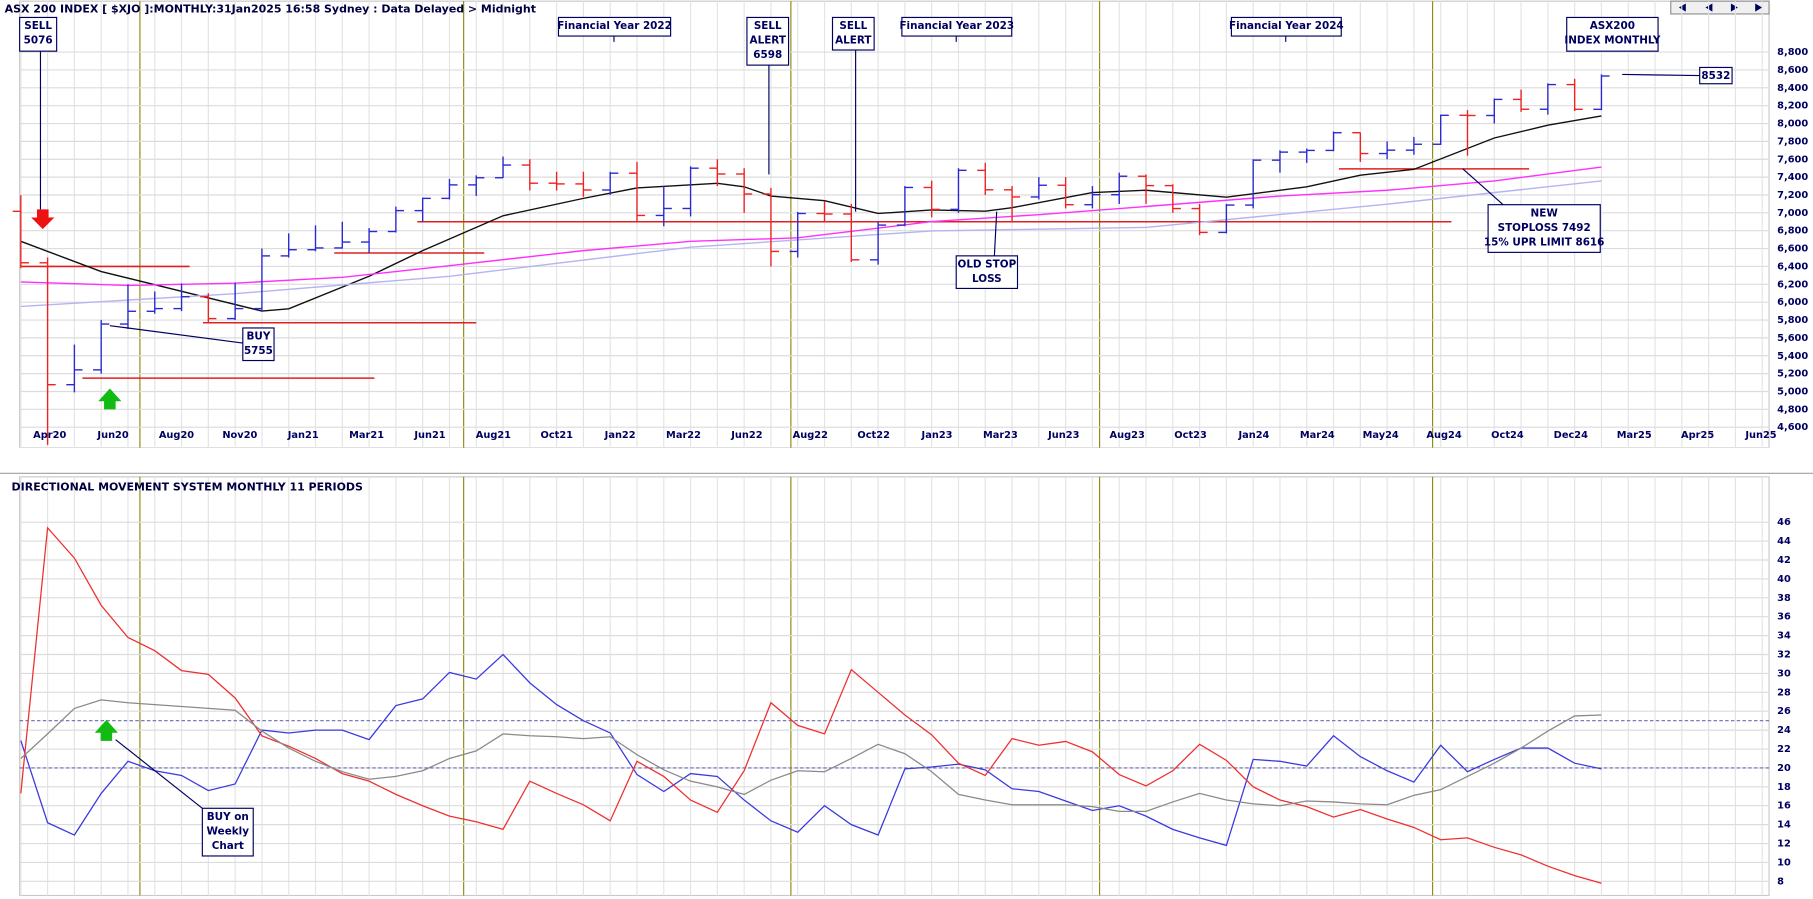 This screenshot has height=899, width=1813. I want to click on x-tick-label: Dec24, so click(1571, 435).